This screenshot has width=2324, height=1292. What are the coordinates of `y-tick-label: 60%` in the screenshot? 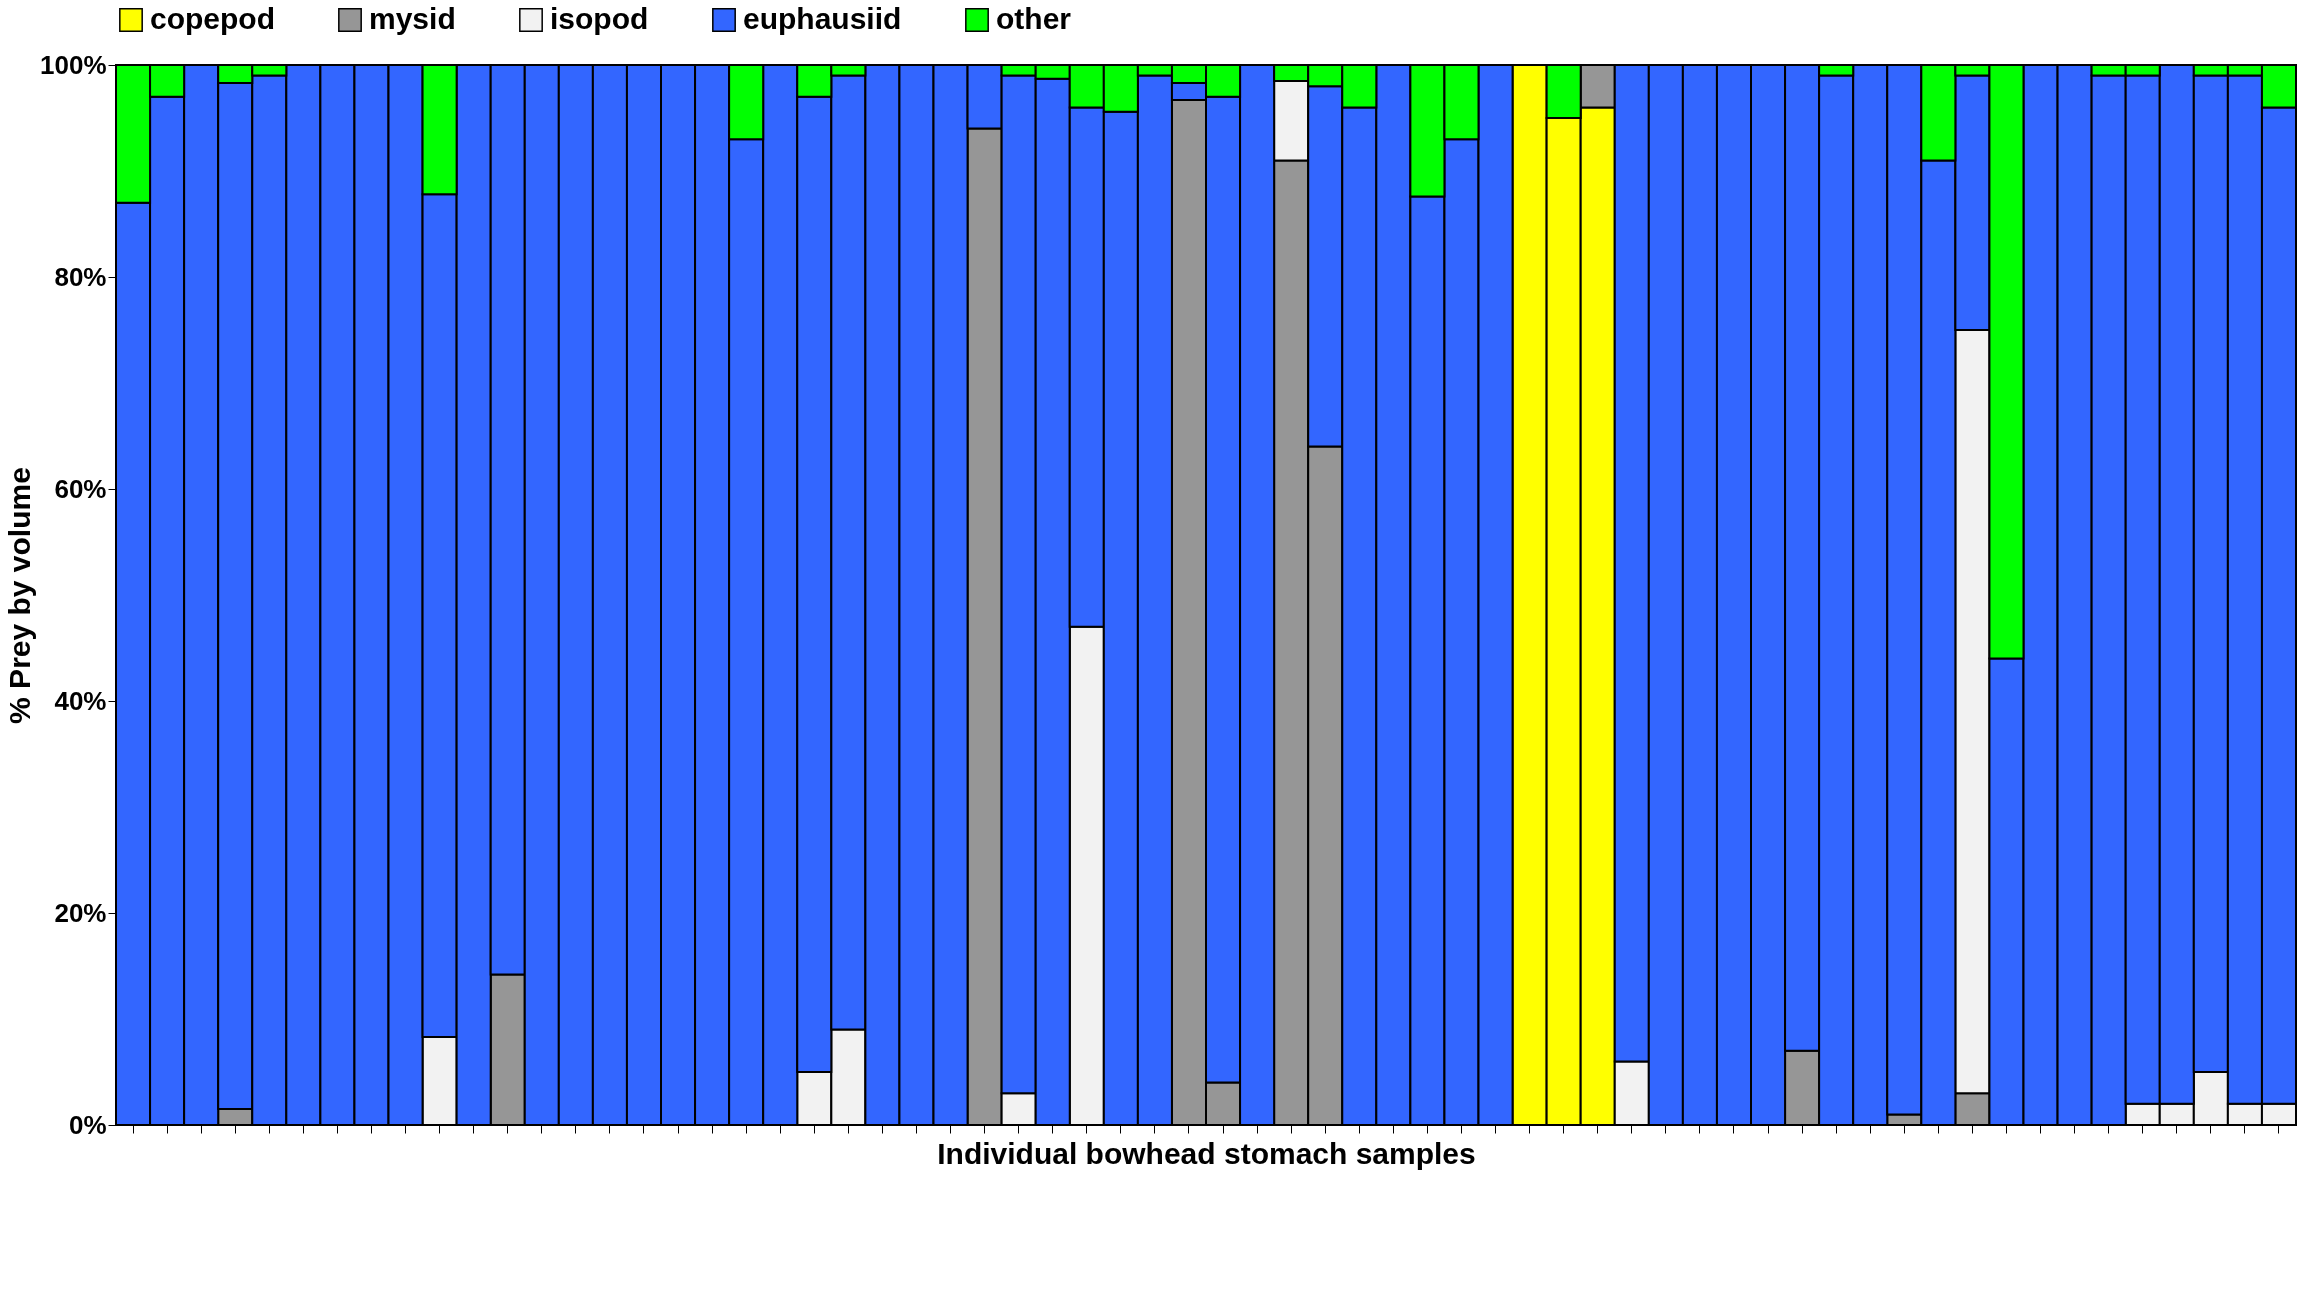 It's located at (80, 488).